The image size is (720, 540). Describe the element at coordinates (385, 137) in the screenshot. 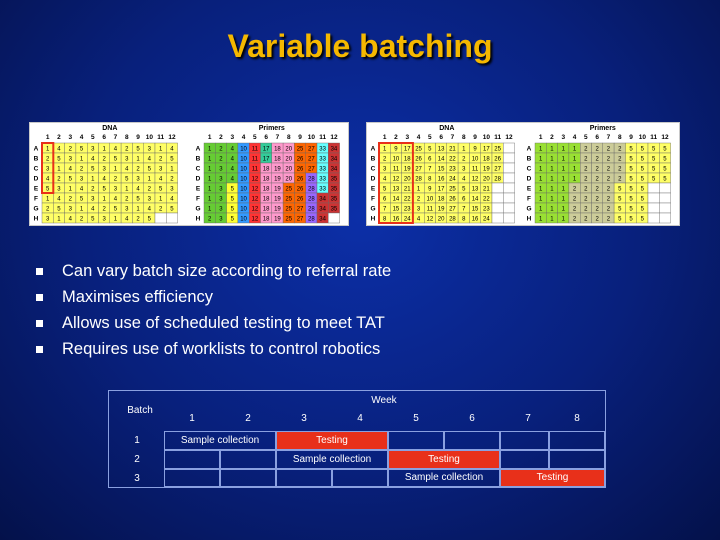

I see `plate-column-header: 1` at that location.